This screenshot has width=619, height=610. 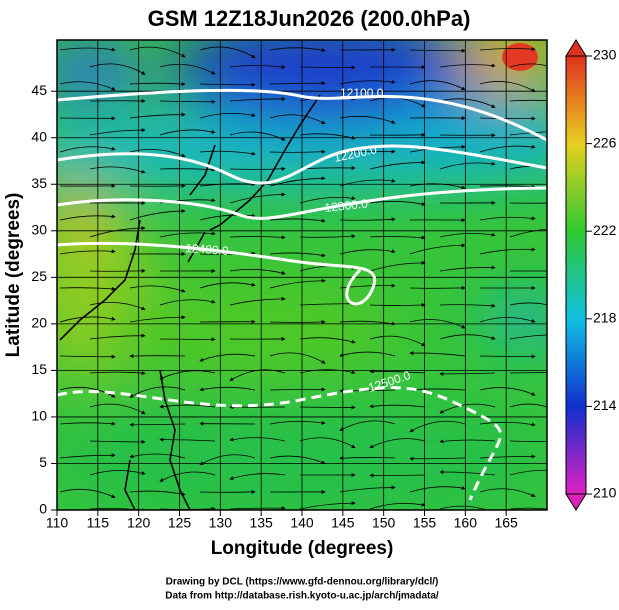 What do you see at coordinates (302, 523) in the screenshot?
I see `x-tick-label: 140` at bounding box center [302, 523].